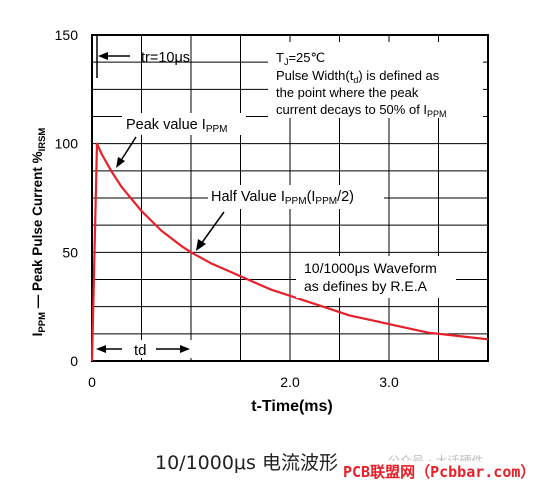  What do you see at coordinates (67, 35) in the screenshot?
I see `y-tick-label: 150` at bounding box center [67, 35].